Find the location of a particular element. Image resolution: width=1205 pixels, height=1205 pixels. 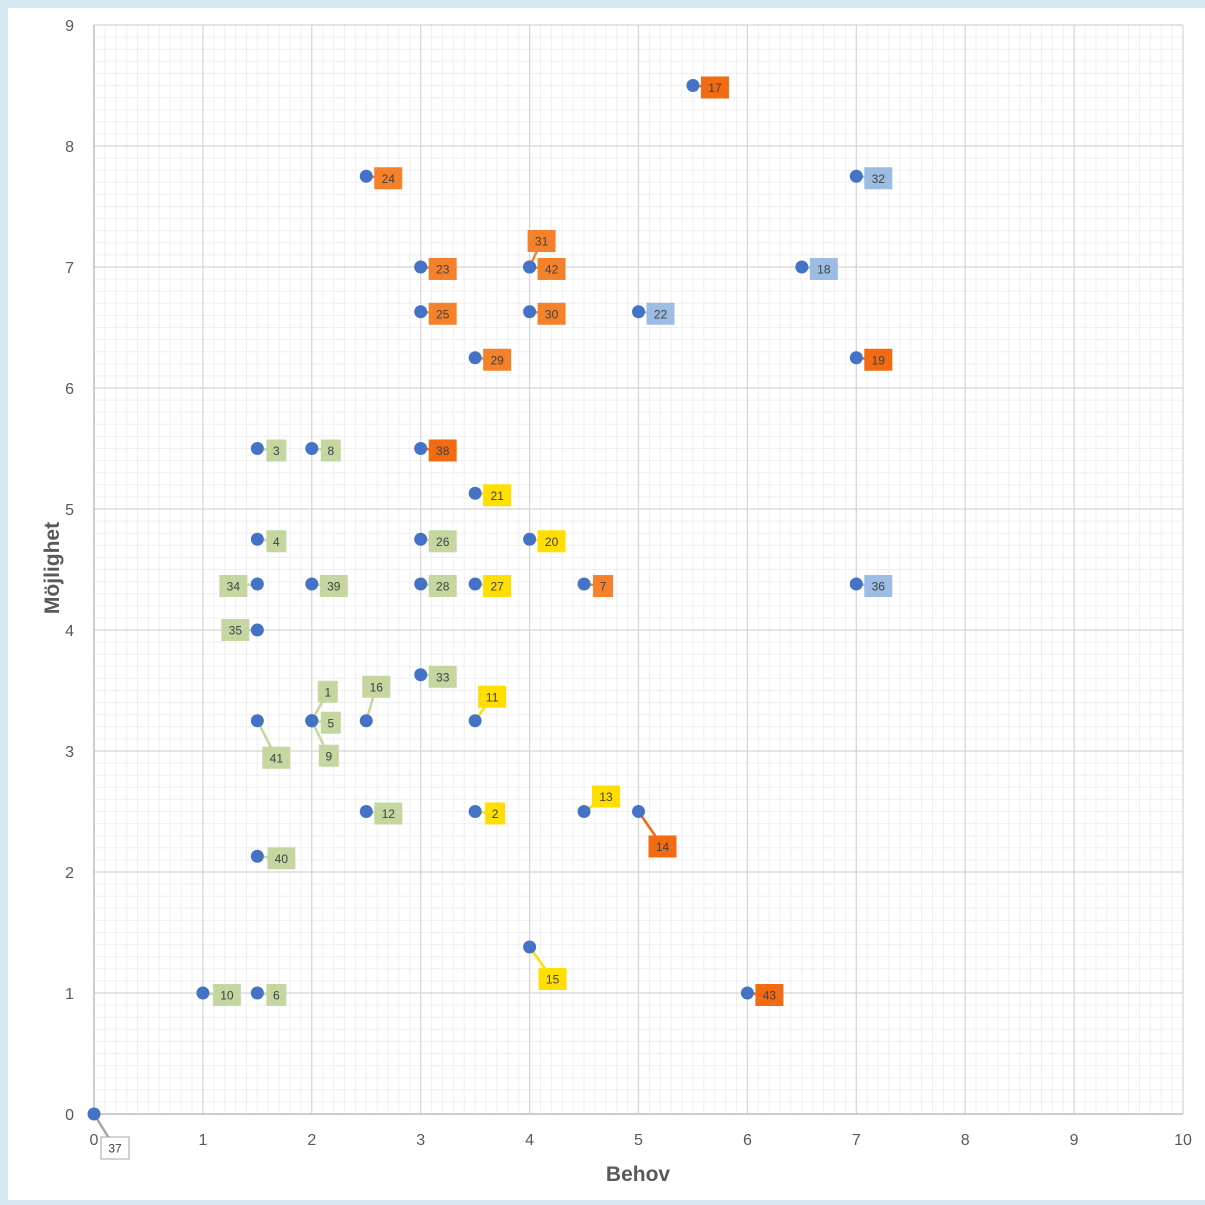

data-label: 3 is located at coordinates (276, 451).